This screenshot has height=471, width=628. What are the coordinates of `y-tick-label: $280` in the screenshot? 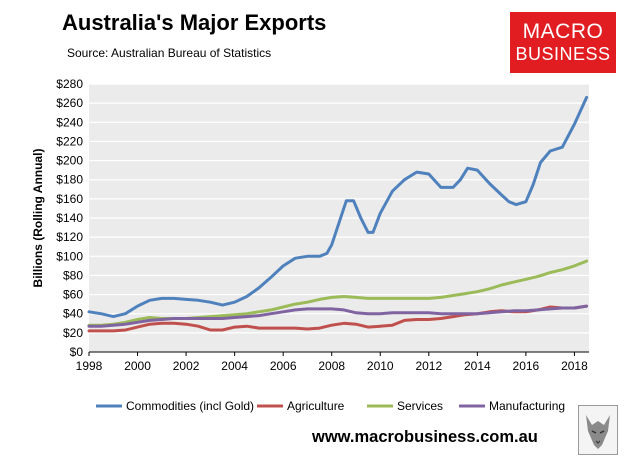 It's located at (69, 84).